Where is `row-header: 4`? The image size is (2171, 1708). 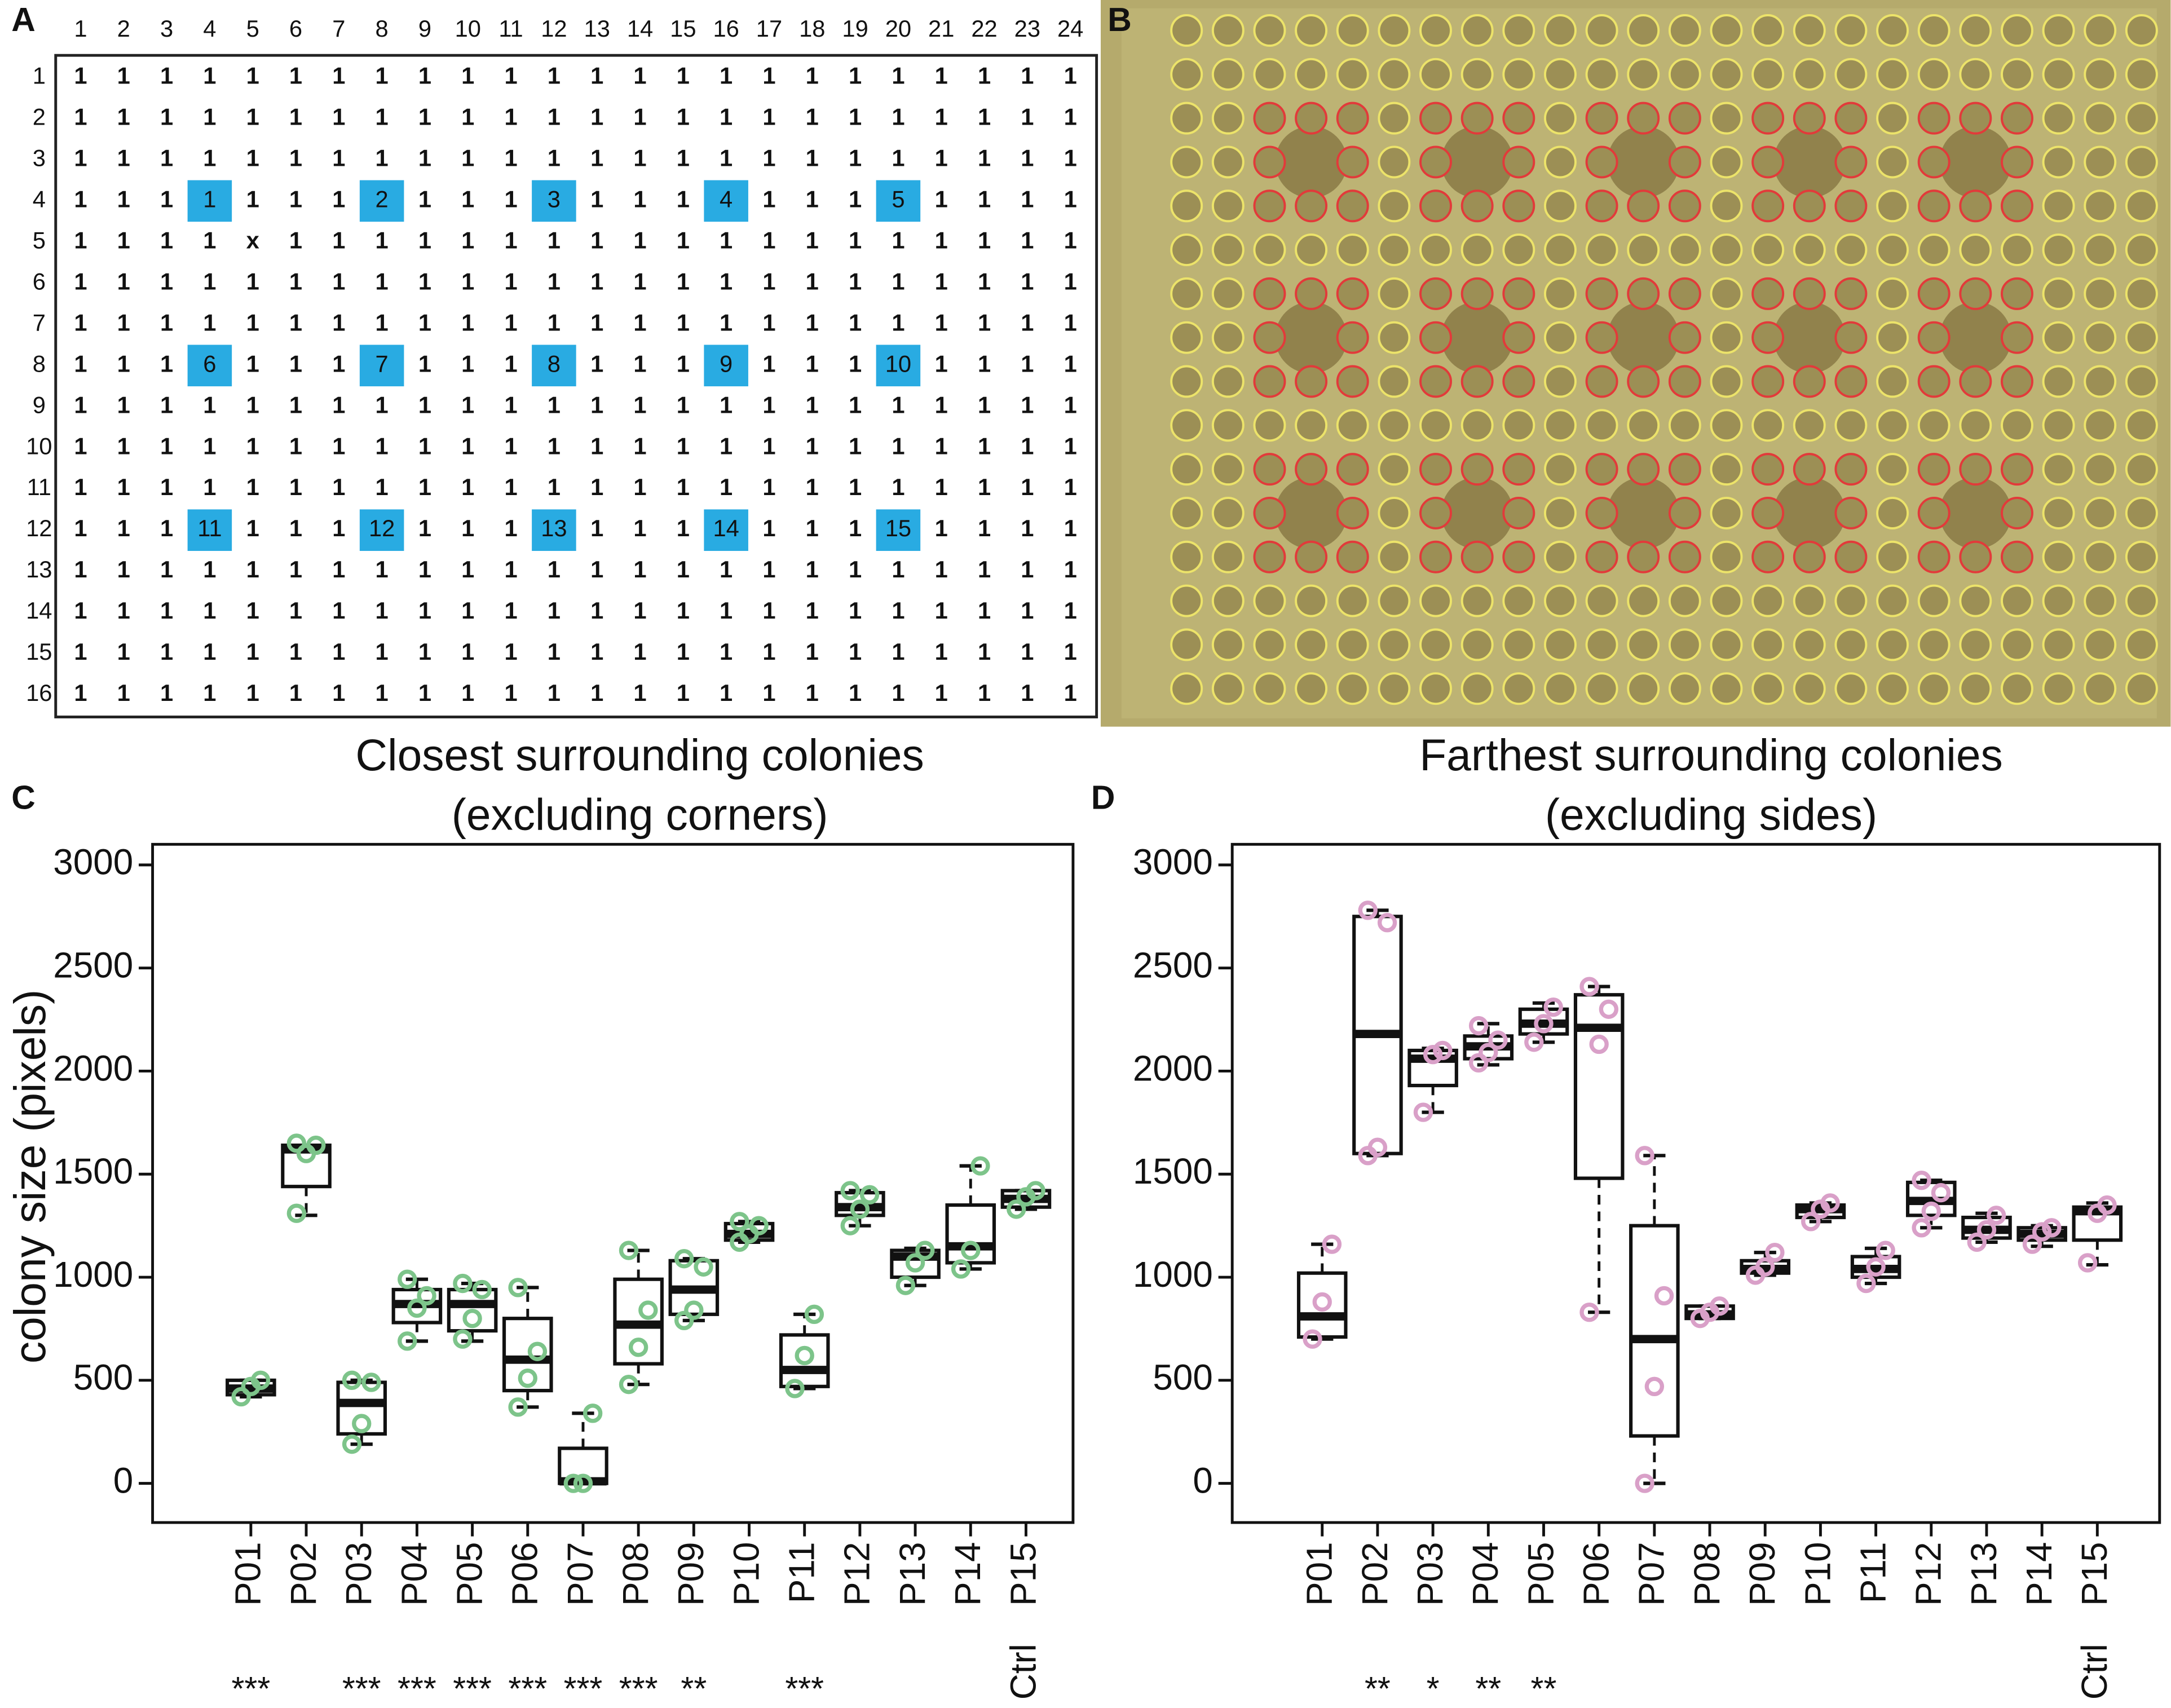 row-header: 4 is located at coordinates (39, 199).